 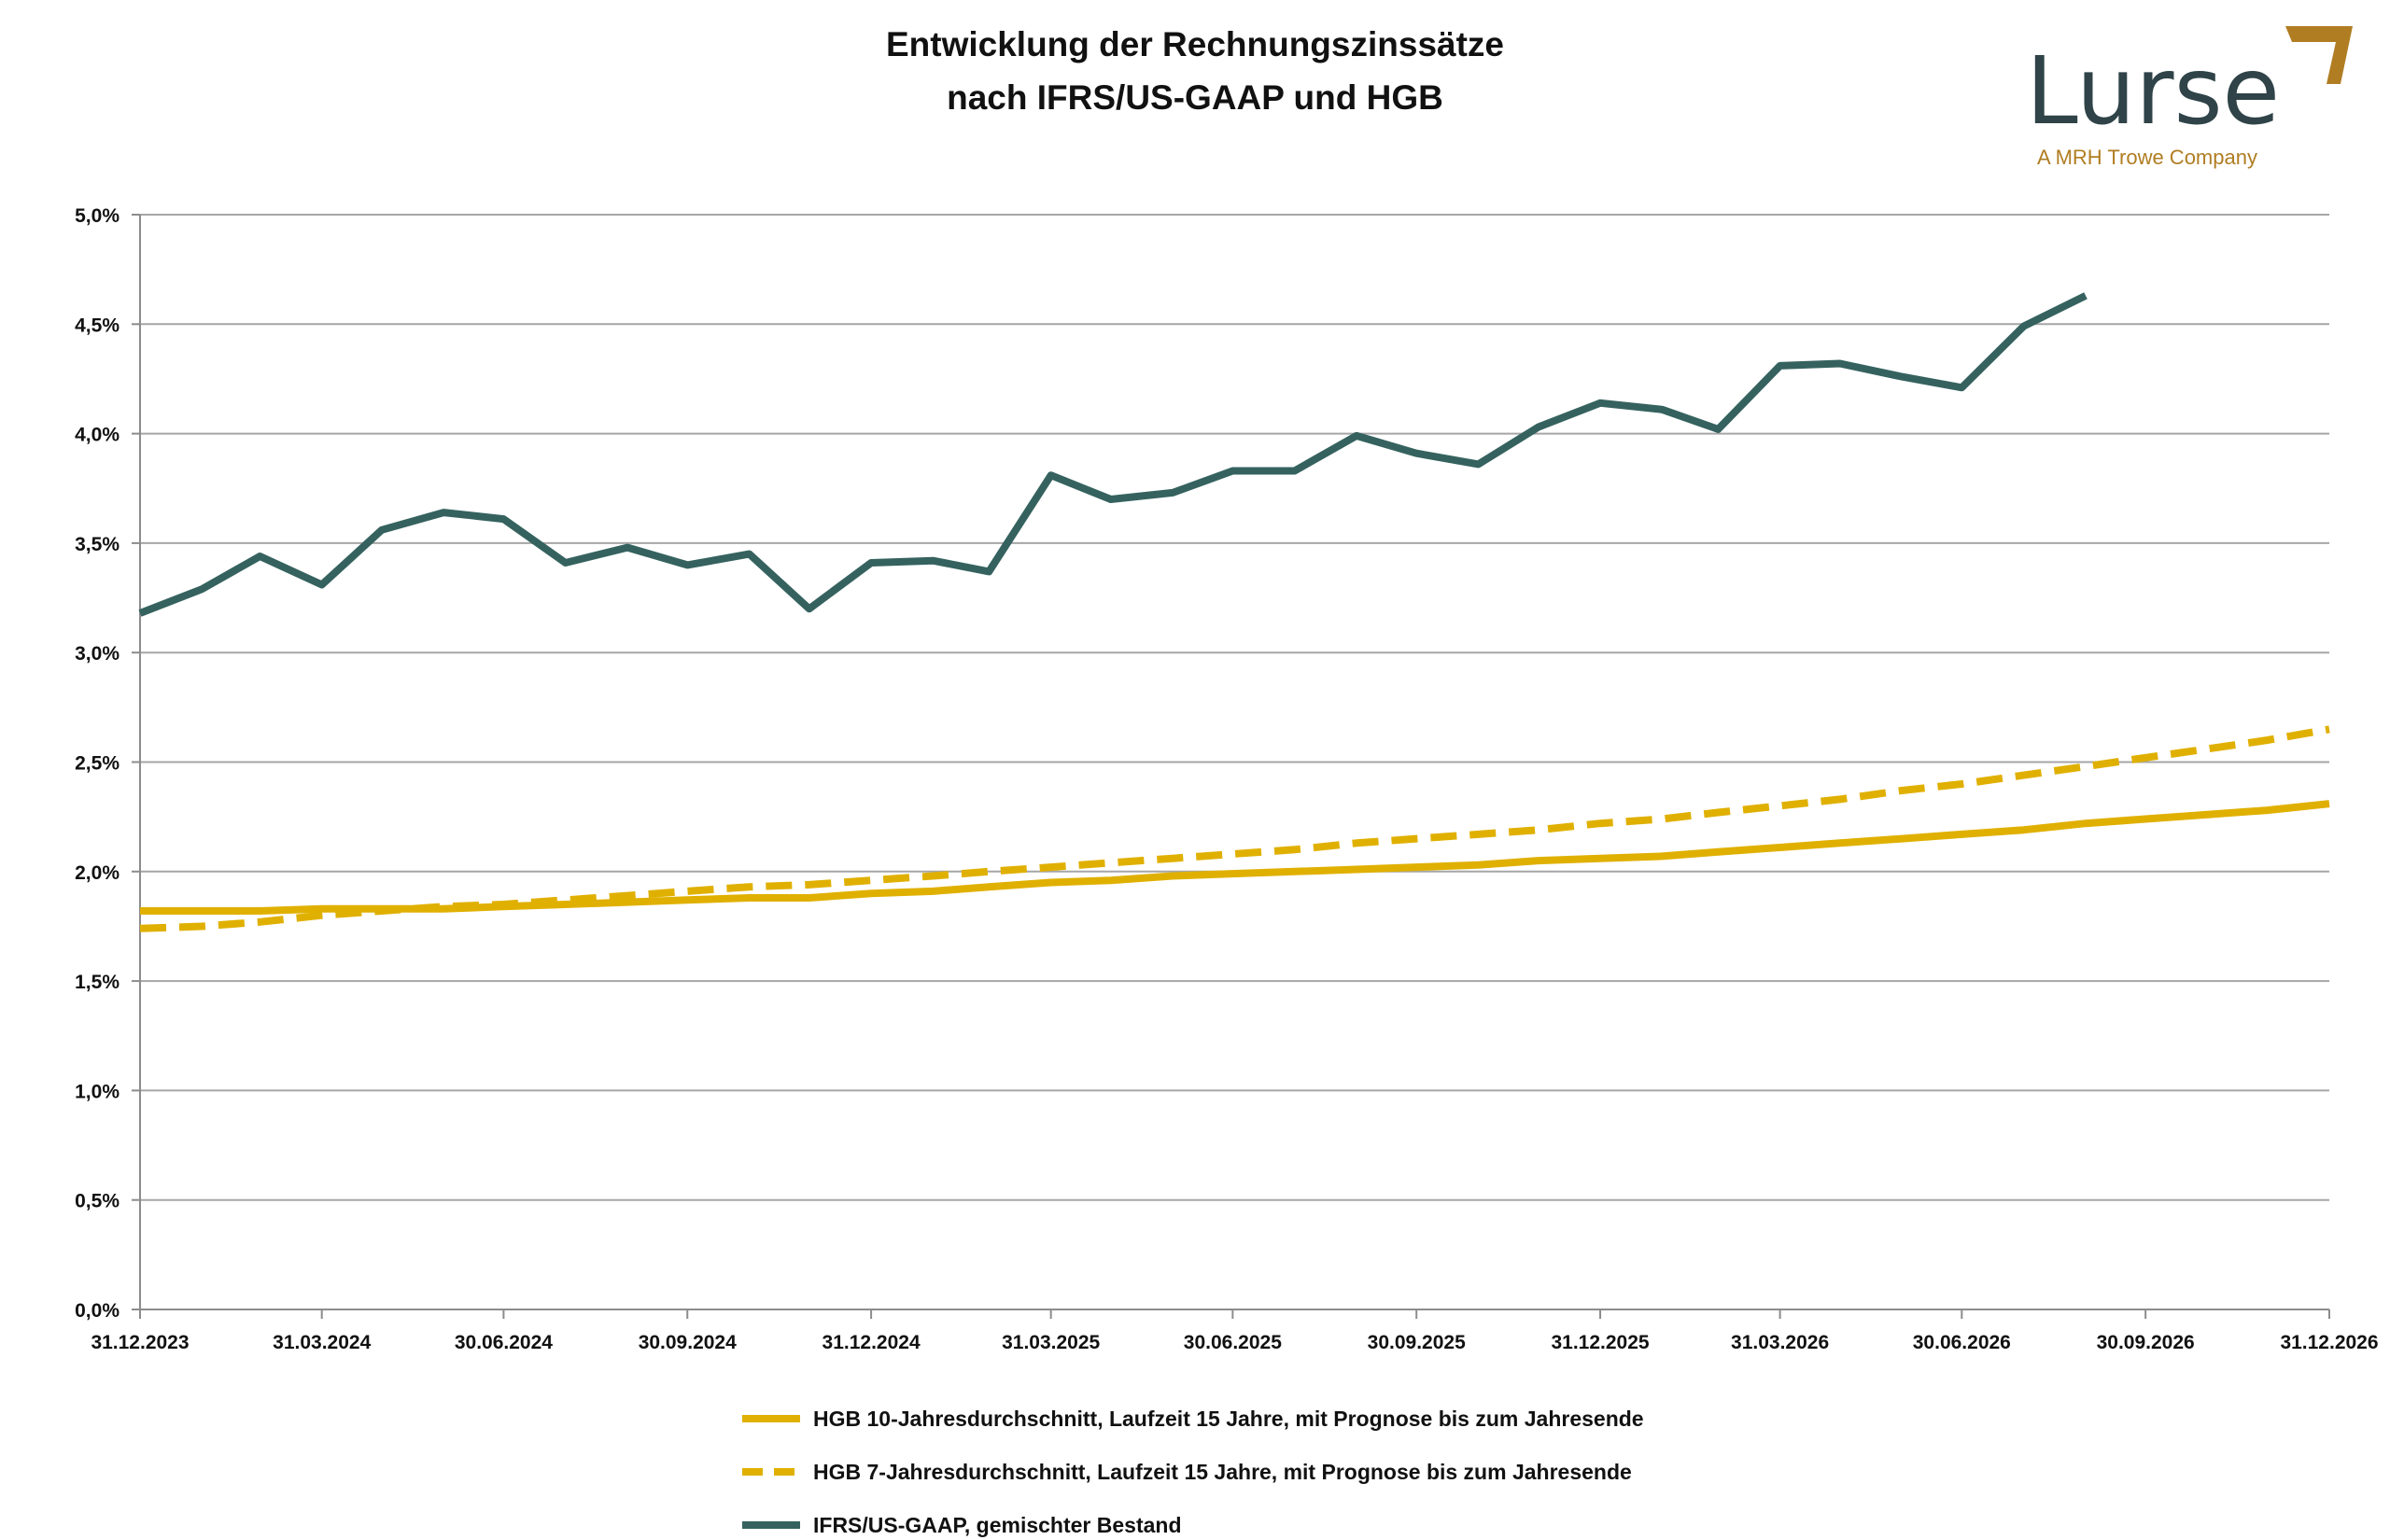 What do you see at coordinates (97, 654) in the screenshot?
I see `y-tick-label: 3,0%` at bounding box center [97, 654].